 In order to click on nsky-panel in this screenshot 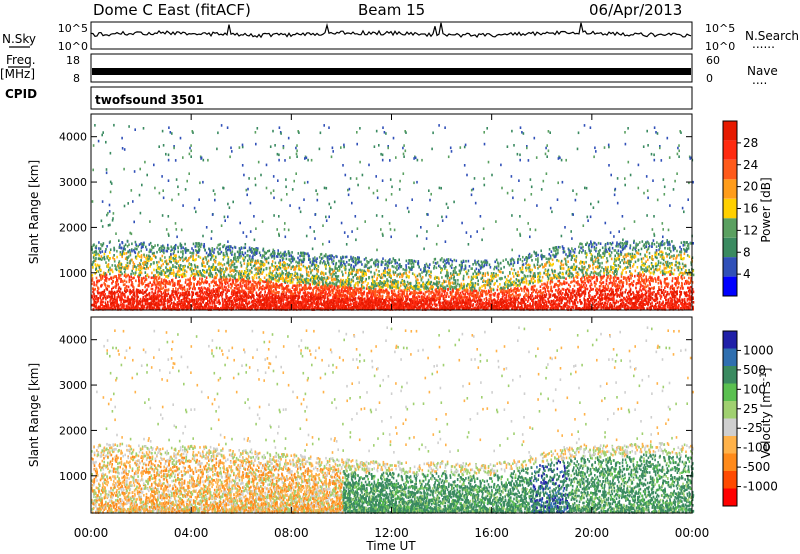, I will do `click(391, 35)`.